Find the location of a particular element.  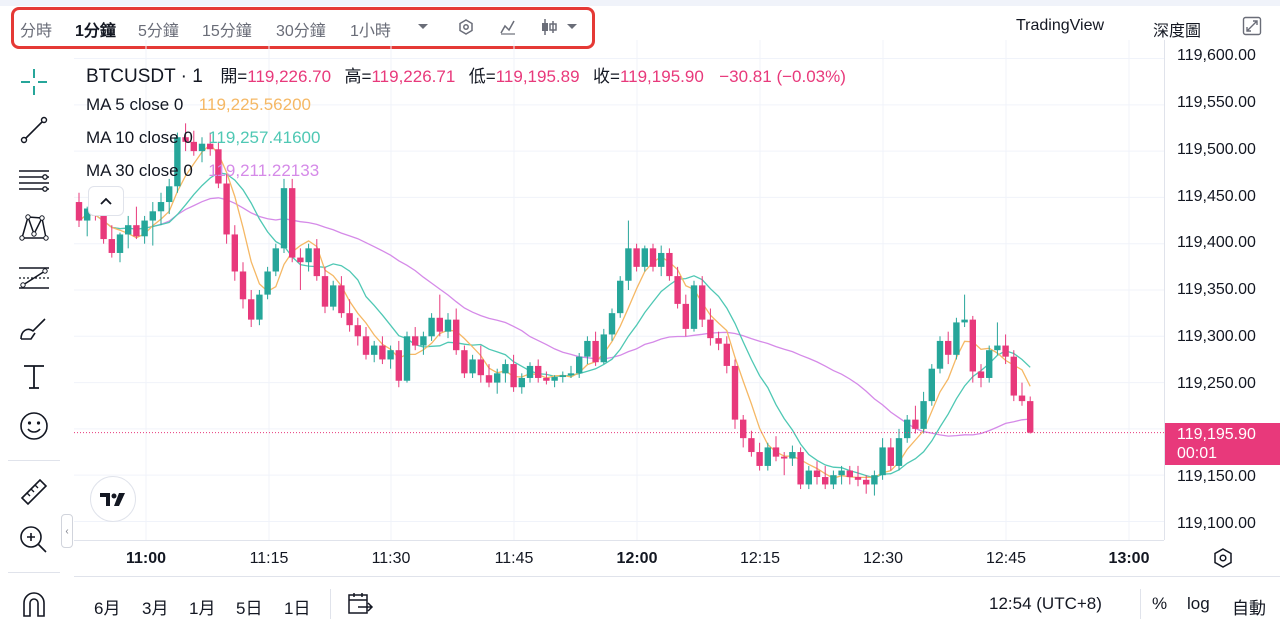

chevron-up-icon is located at coordinates (106, 201).